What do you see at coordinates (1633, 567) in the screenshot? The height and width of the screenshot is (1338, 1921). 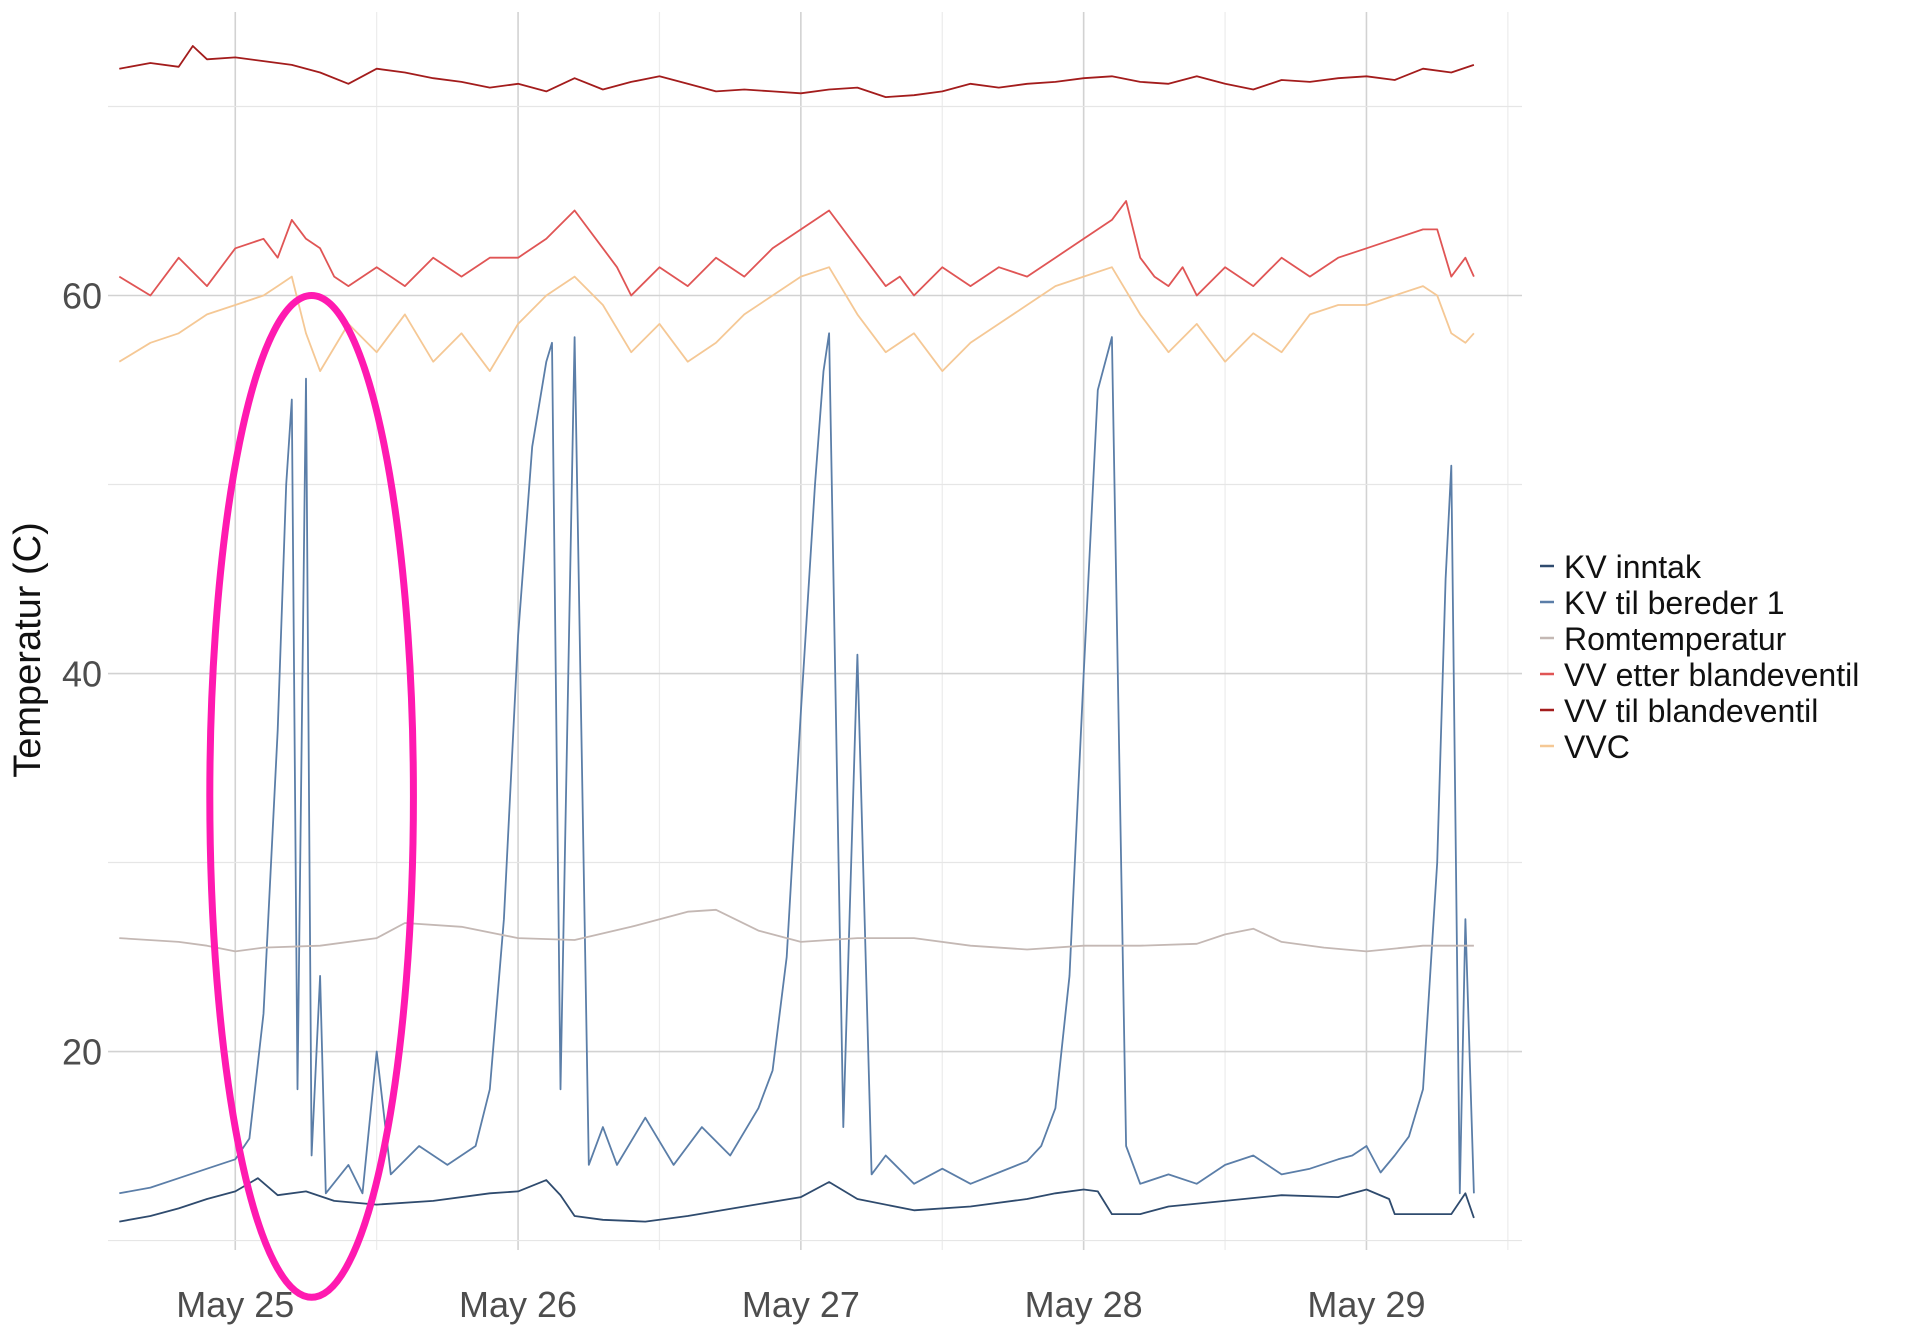 I see `legend-label: KV inntak` at bounding box center [1633, 567].